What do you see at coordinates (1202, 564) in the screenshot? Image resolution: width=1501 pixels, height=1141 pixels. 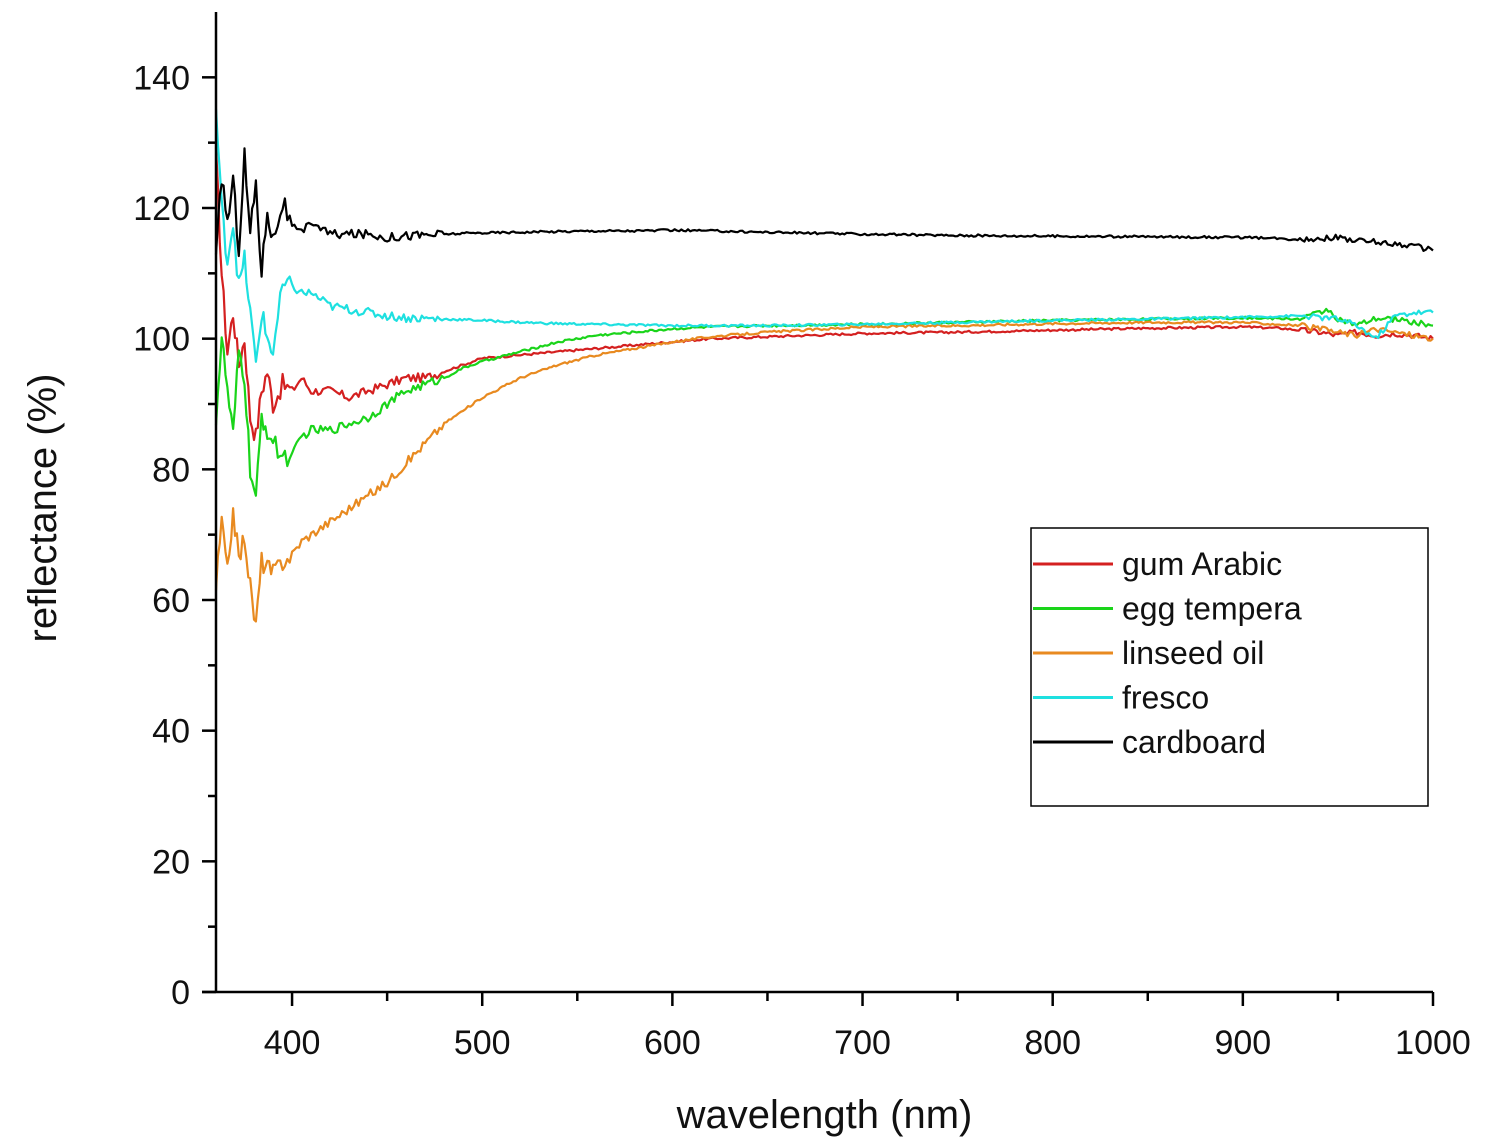 I see `legend-label: gum Arabic` at bounding box center [1202, 564].